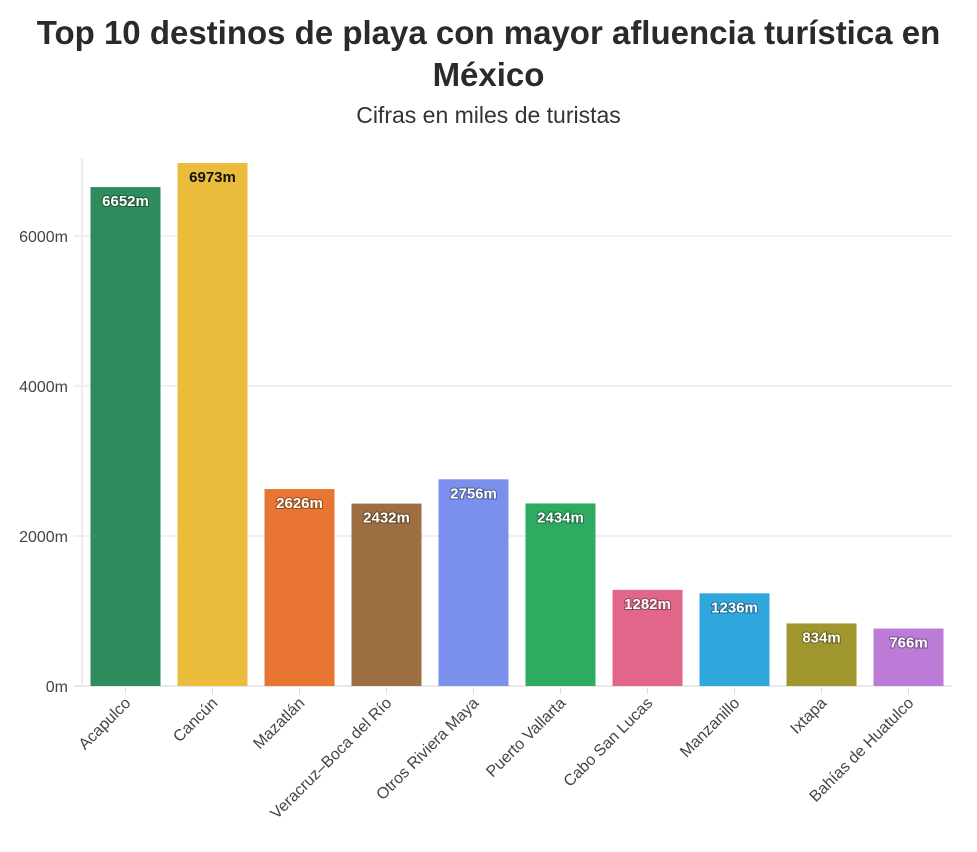 This screenshot has height=852, width=977. I want to click on y-tick-label: 6000m, so click(43, 237).